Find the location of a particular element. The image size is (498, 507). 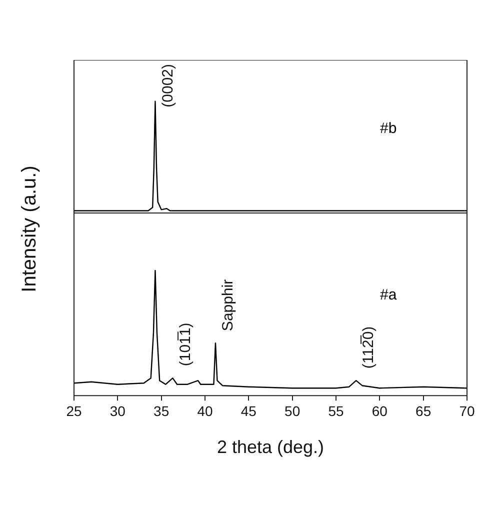

annotation: (112̅0) is located at coordinates (369, 347).